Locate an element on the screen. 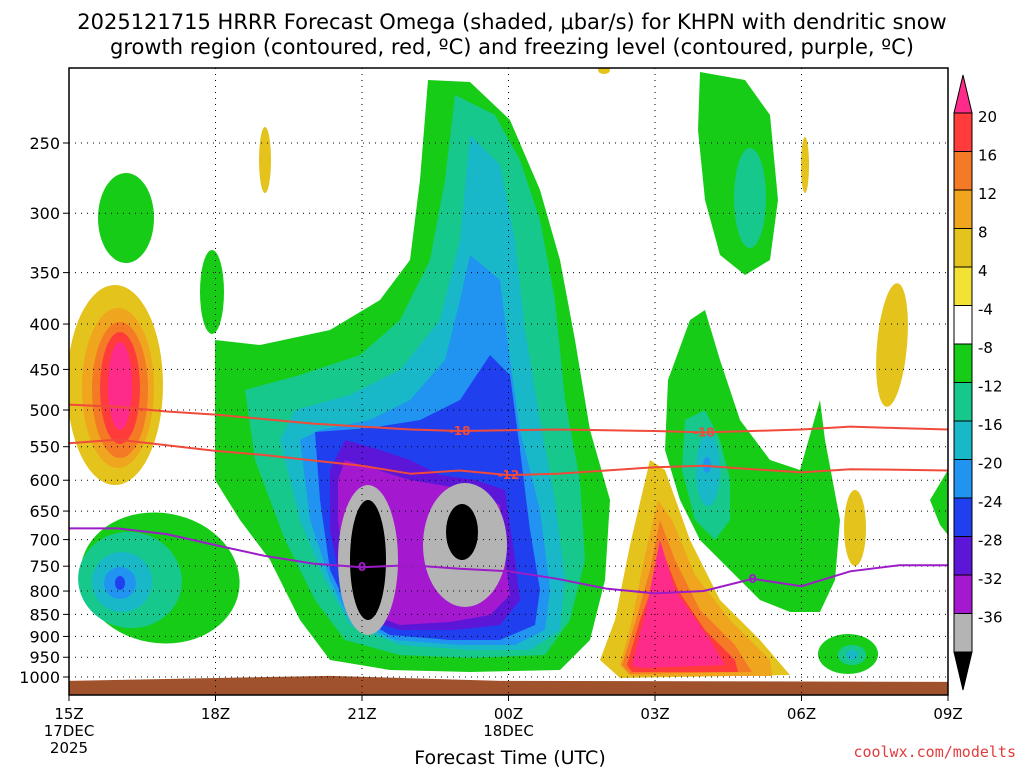  colorbar-label-0: 20 is located at coordinates (987, 117).